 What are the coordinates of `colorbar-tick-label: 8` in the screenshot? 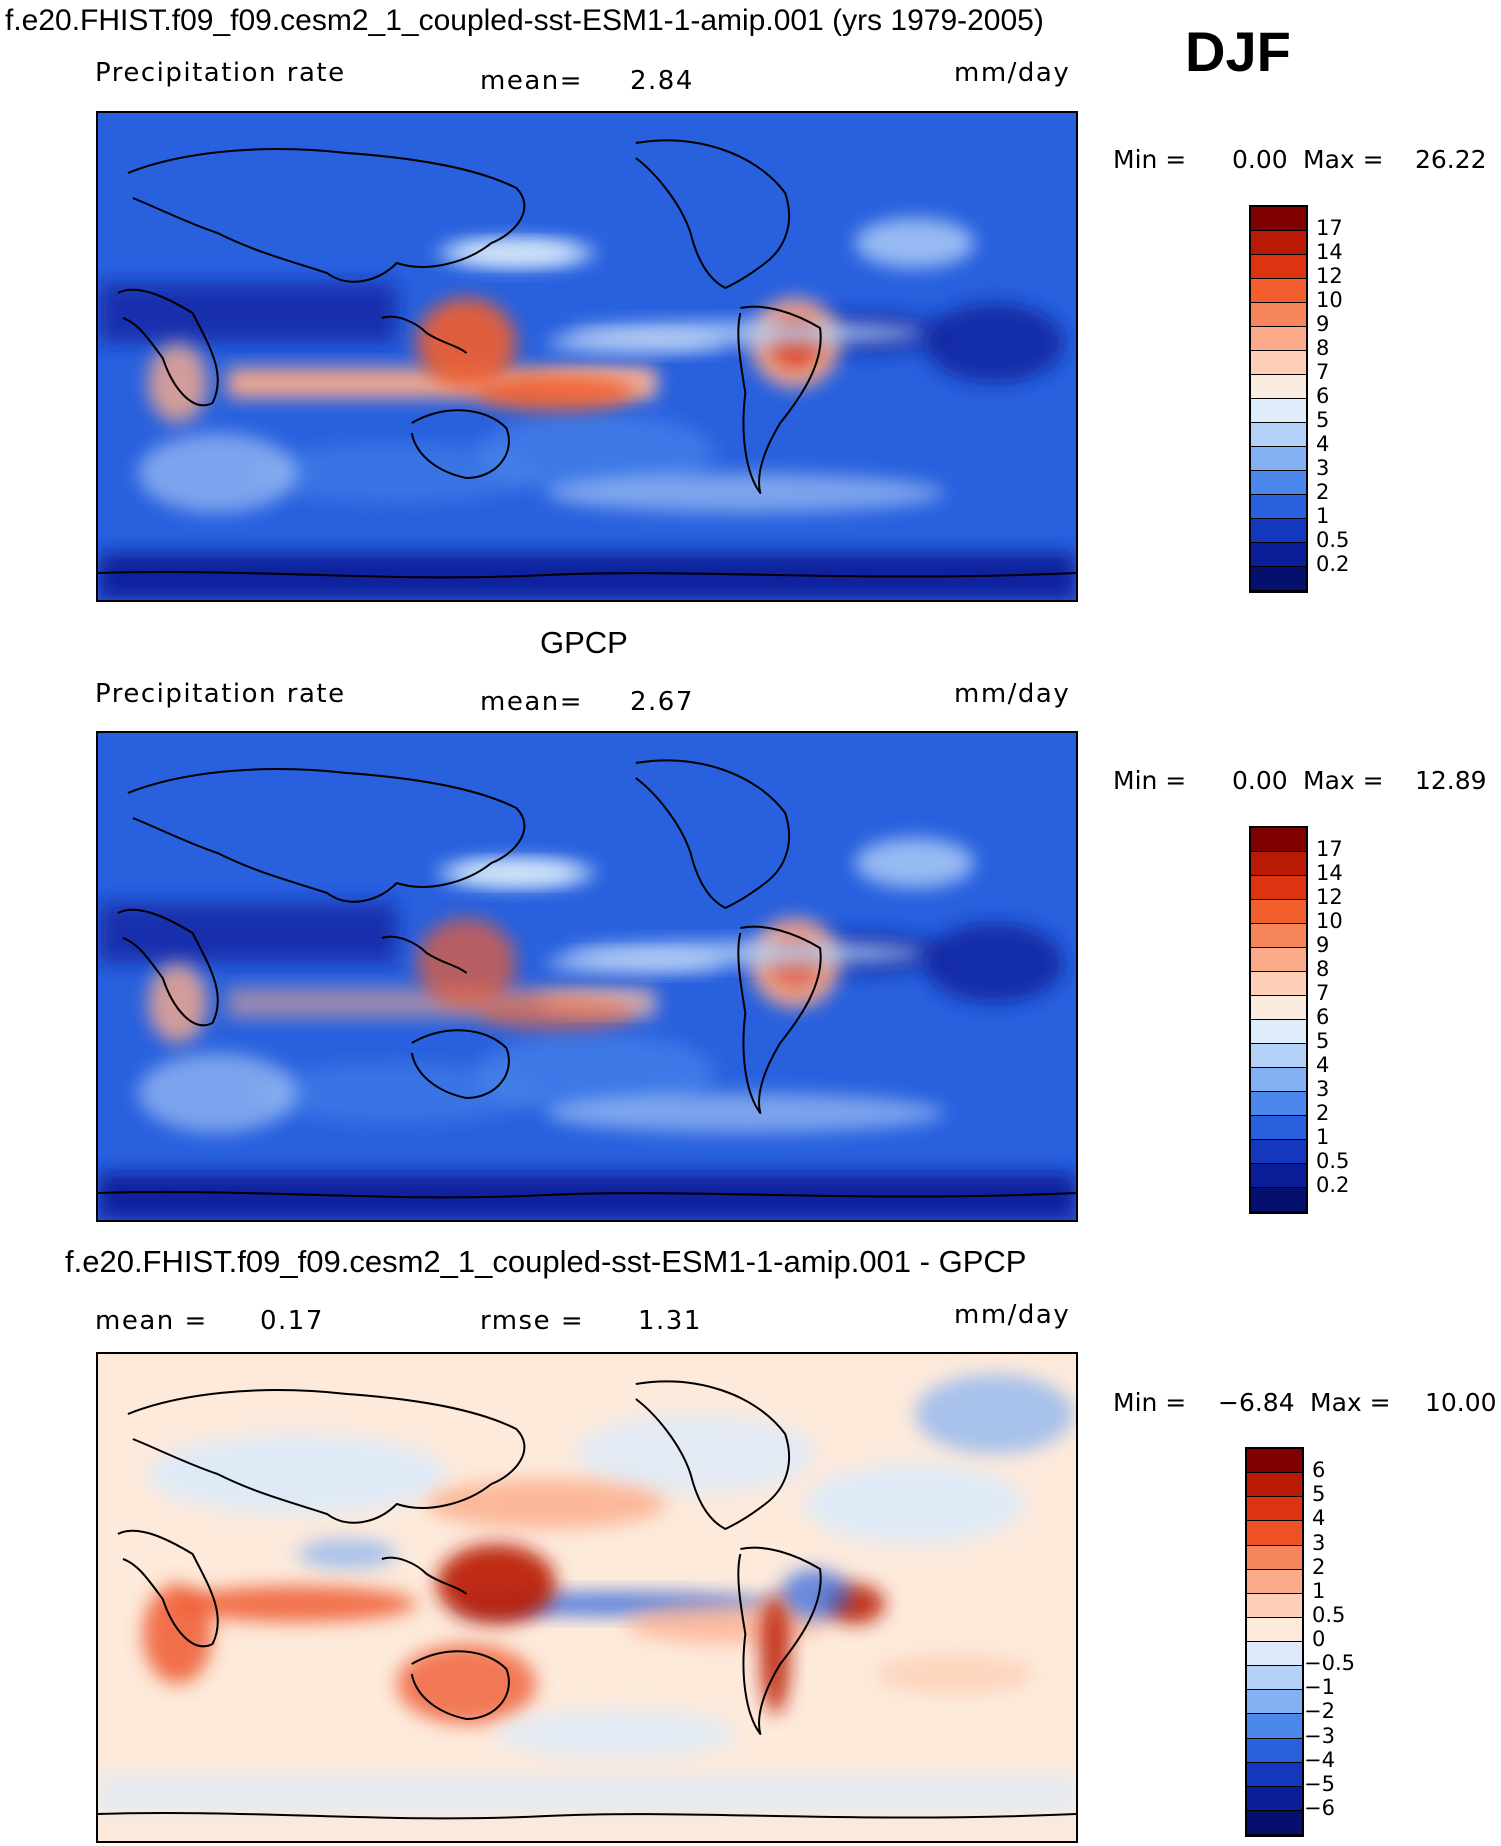 It's located at (1323, 348).